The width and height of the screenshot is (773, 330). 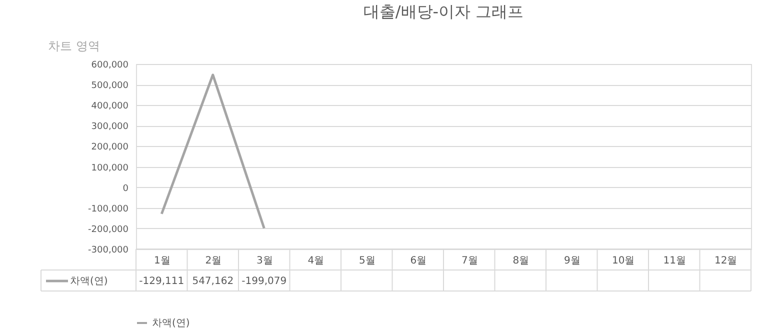 I want to click on y-tick-label: 600,000, so click(x=110, y=65).